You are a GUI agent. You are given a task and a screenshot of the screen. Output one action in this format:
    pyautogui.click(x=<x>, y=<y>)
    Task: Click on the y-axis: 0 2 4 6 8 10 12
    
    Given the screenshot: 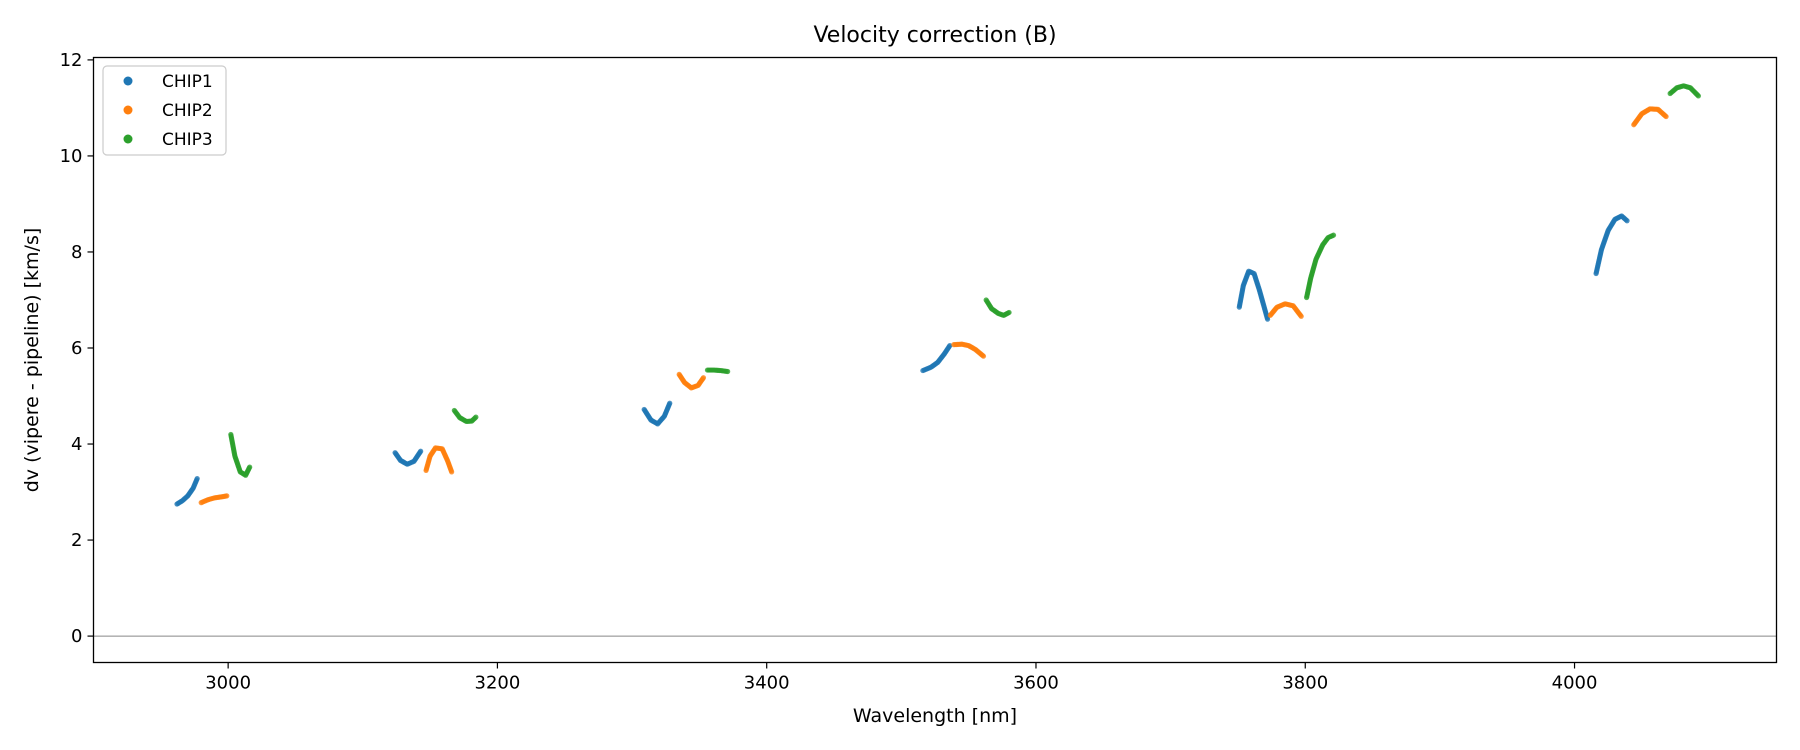 What is the action you would take?
    pyautogui.click(x=77, y=348)
    